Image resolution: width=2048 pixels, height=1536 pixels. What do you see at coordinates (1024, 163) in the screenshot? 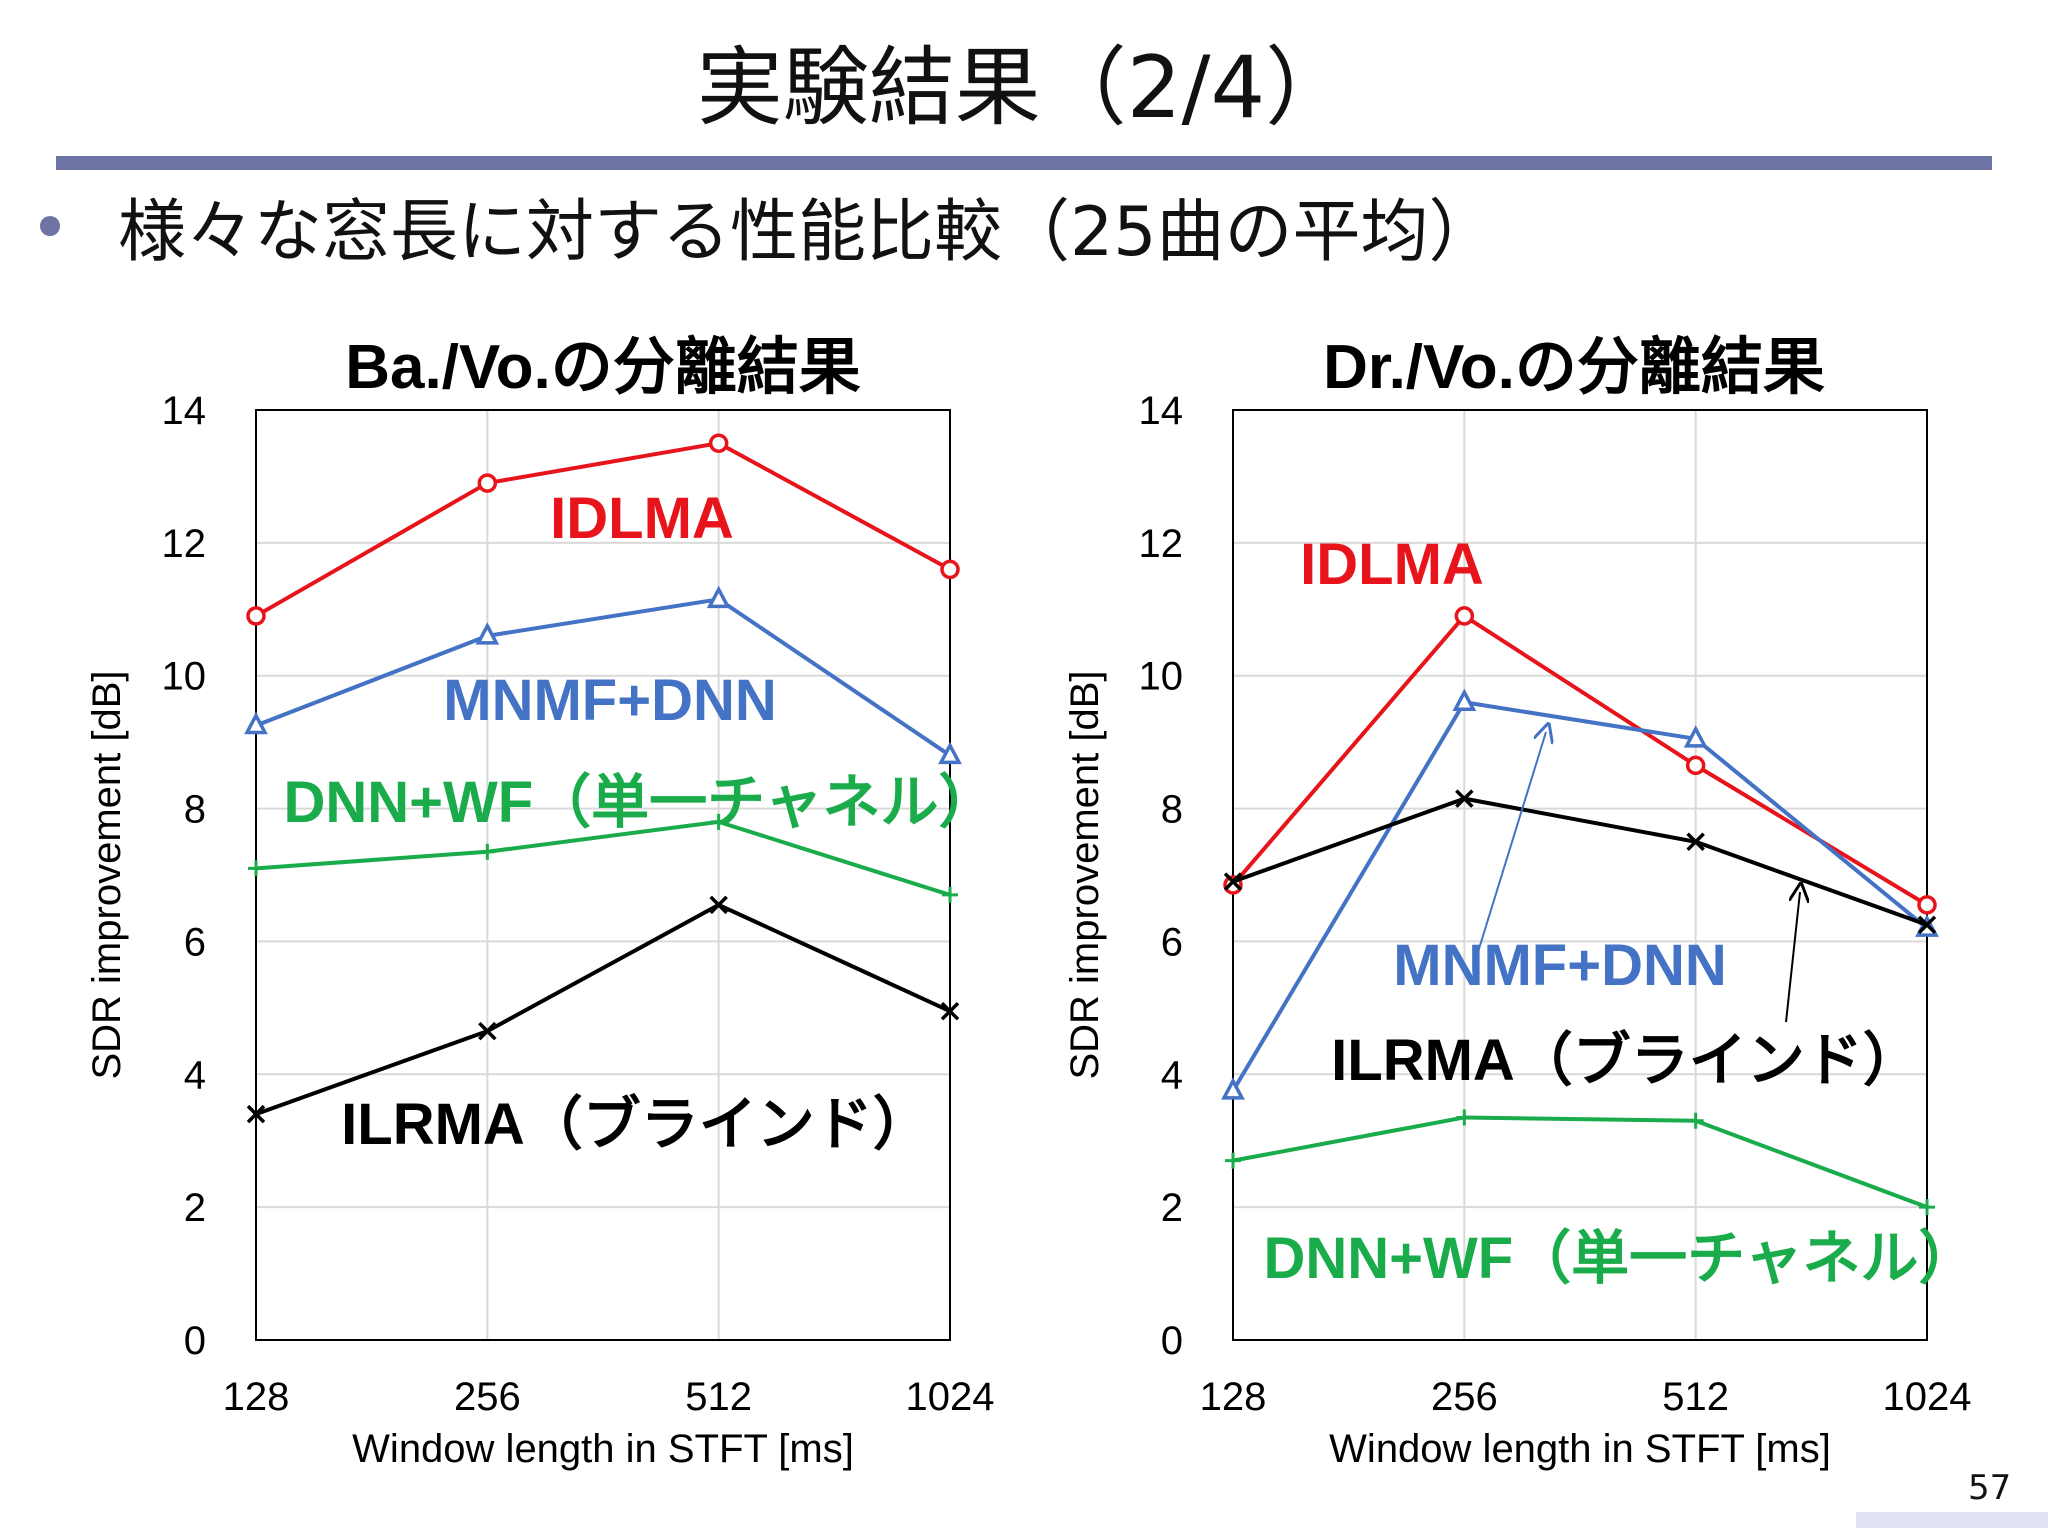
I see `title-divider` at bounding box center [1024, 163].